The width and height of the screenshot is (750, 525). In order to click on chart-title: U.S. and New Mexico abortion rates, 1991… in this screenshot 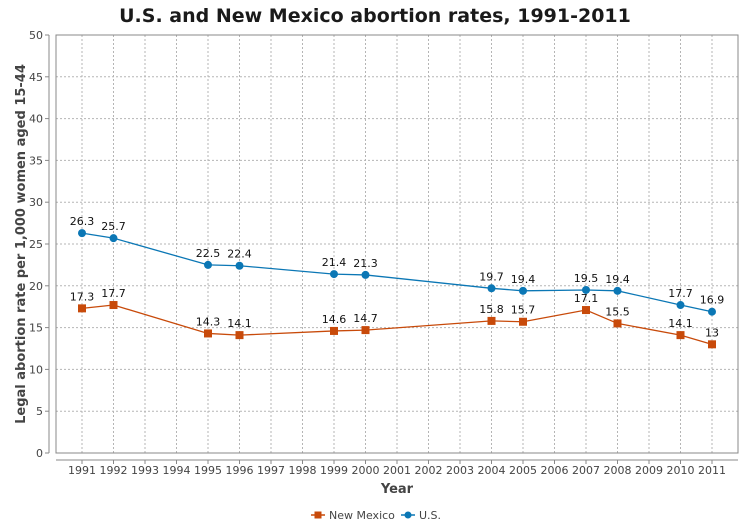, I will do `click(375, 16)`.